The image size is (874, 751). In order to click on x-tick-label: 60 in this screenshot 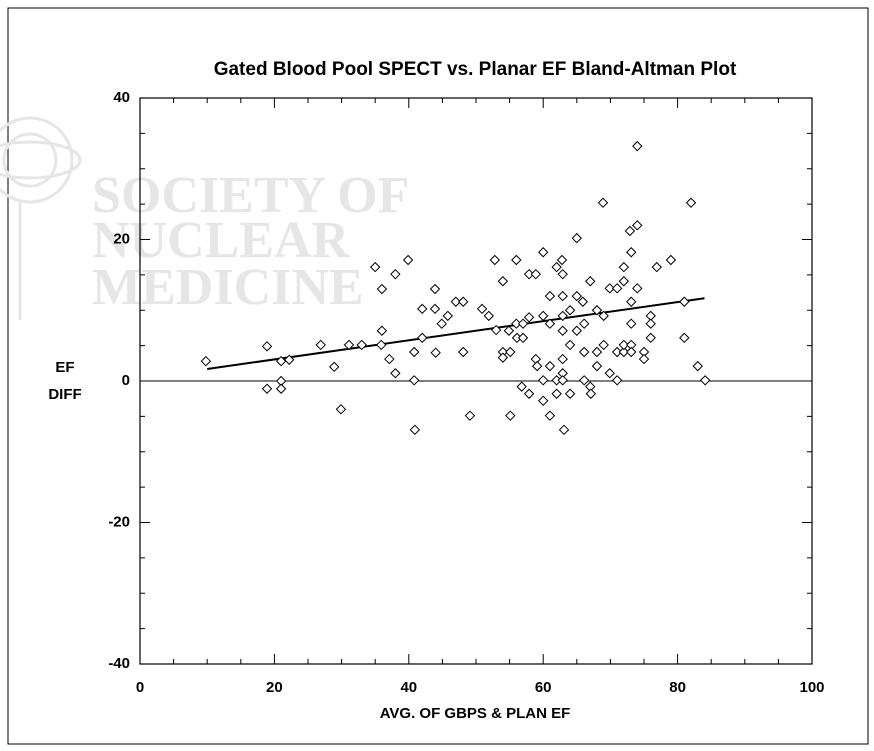, I will do `click(543, 687)`.